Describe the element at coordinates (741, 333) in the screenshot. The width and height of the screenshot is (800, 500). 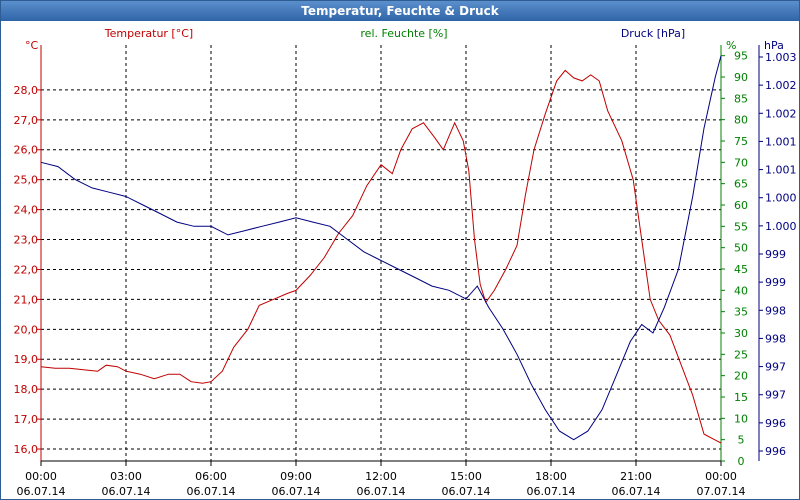
I see `humidity-tick-label: 30` at that location.